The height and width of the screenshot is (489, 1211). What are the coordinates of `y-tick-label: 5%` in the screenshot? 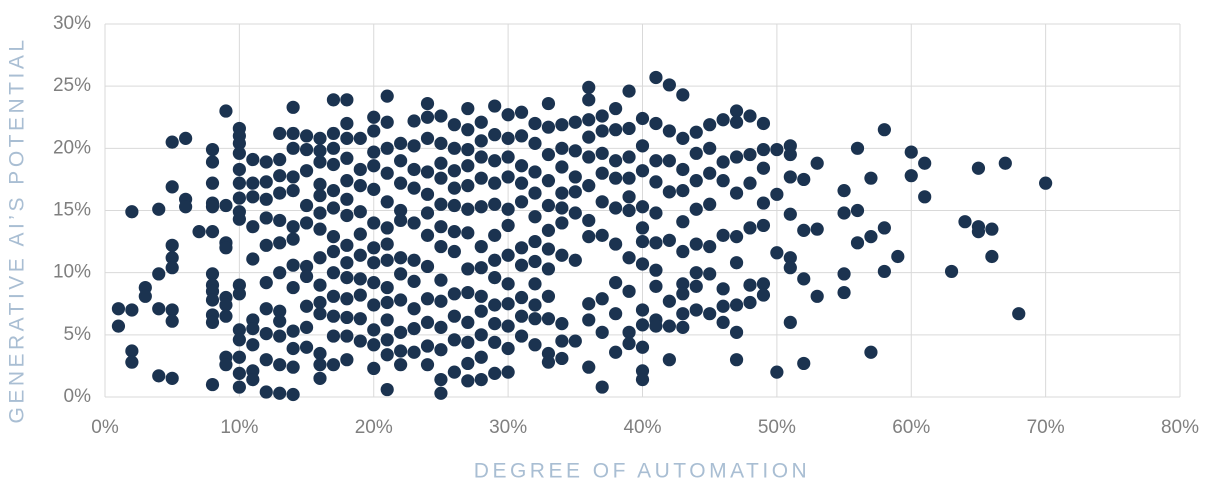 It's located at (78, 334).